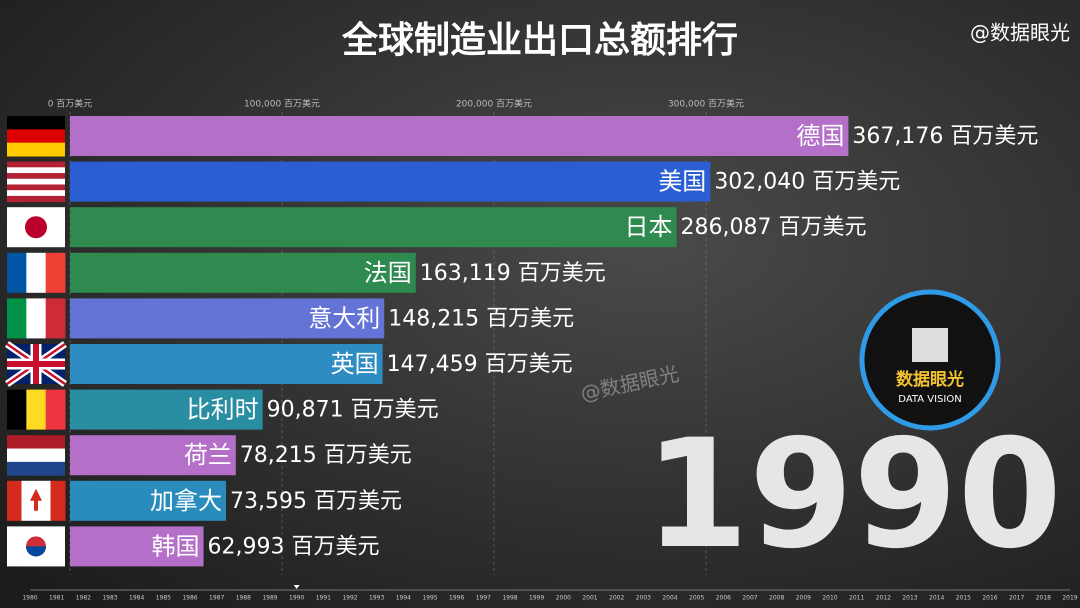  I want to click on timeline-label: 1988, so click(243, 598).